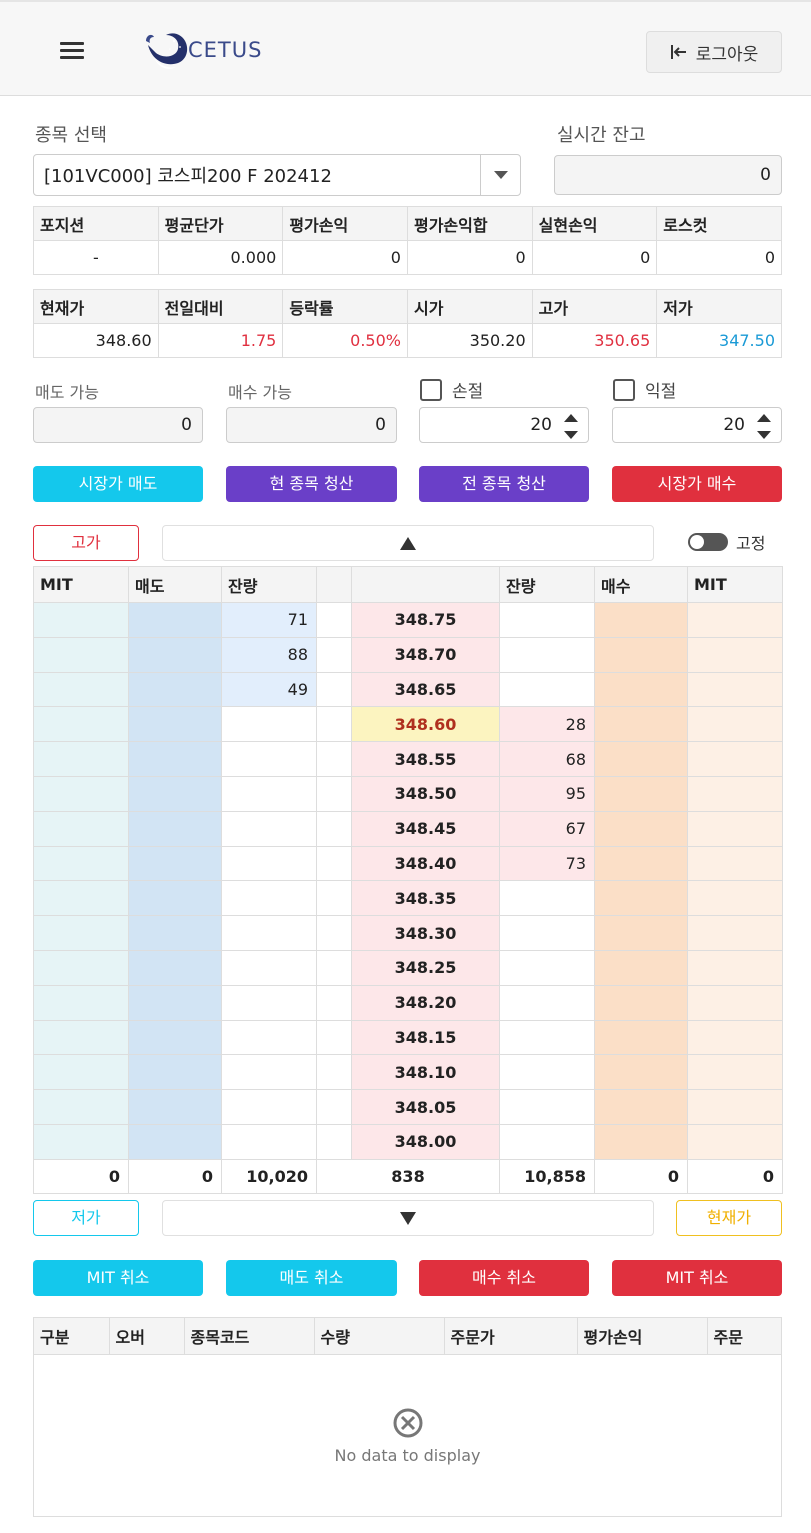 Image resolution: width=811 pixels, height=1533 pixels. What do you see at coordinates (118, 484) in the screenshot?
I see `market-sell-button: 시장가 매도` at bounding box center [118, 484].